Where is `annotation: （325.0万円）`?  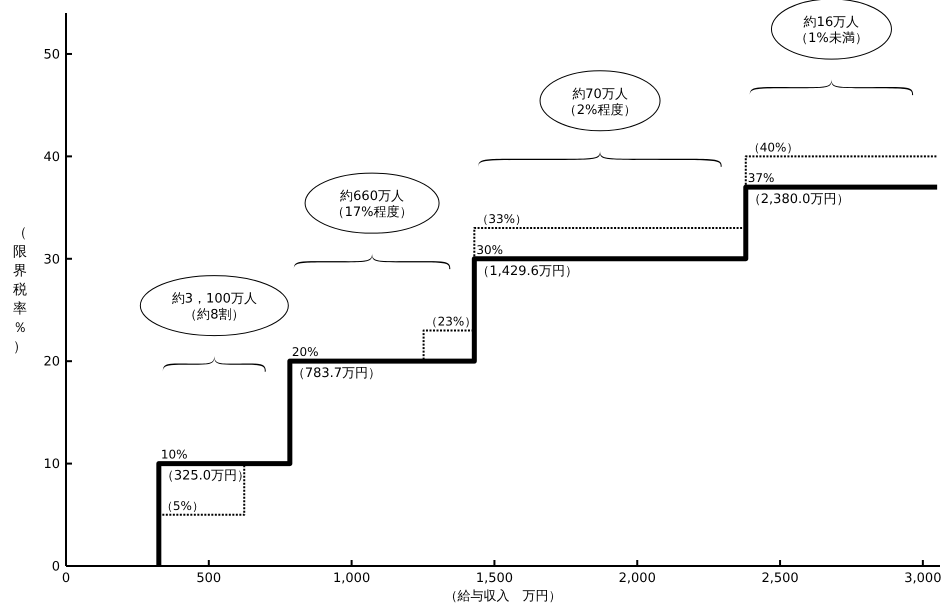 annotation: （325.0万円） is located at coordinates (205, 476).